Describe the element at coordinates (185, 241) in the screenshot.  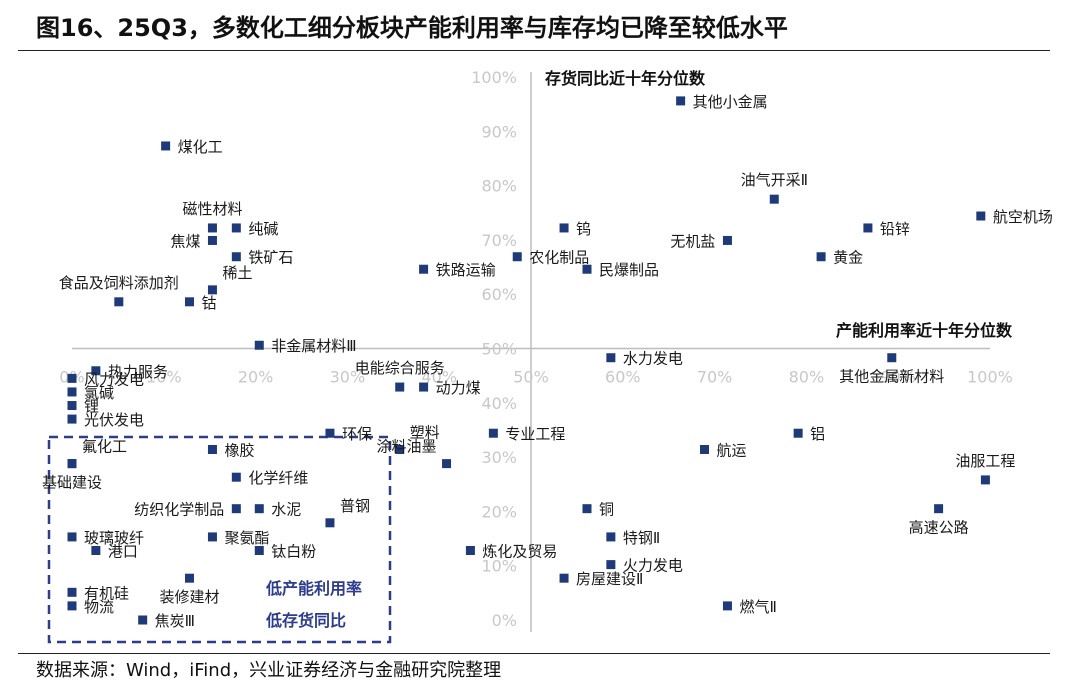
I see `data-point-label: 焦煤` at that location.